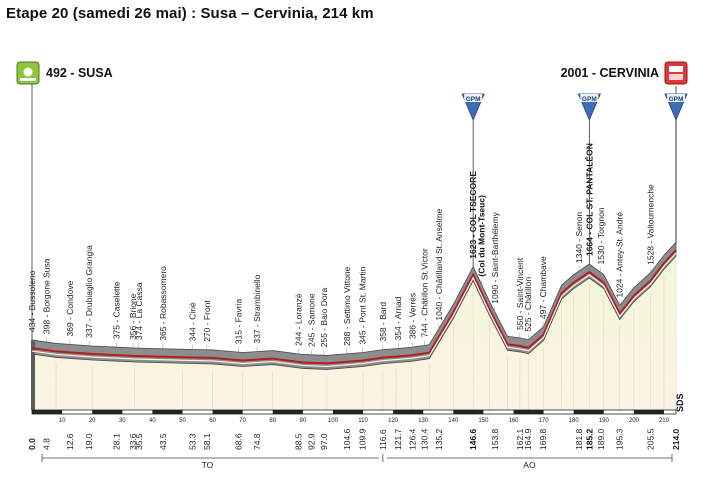 This screenshot has height=483, width=704. What do you see at coordinates (46, 296) in the screenshot?
I see `waypoint-label: 398 - Borgone Susa` at bounding box center [46, 296].